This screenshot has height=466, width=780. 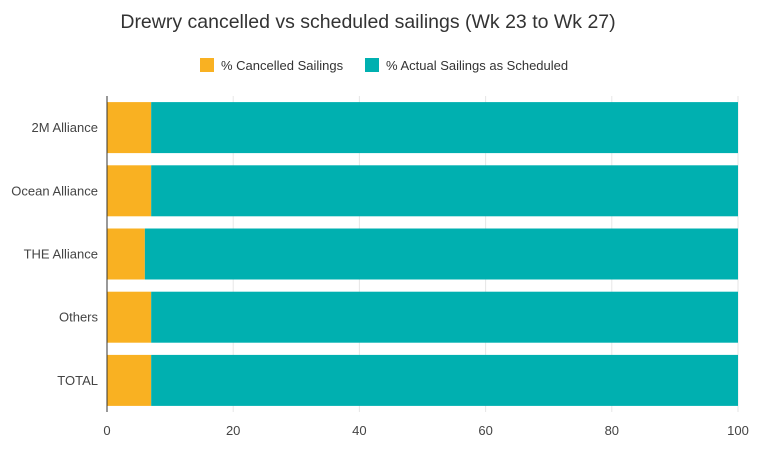 What do you see at coordinates (359, 430) in the screenshot?
I see `x-tick-label: 40` at bounding box center [359, 430].